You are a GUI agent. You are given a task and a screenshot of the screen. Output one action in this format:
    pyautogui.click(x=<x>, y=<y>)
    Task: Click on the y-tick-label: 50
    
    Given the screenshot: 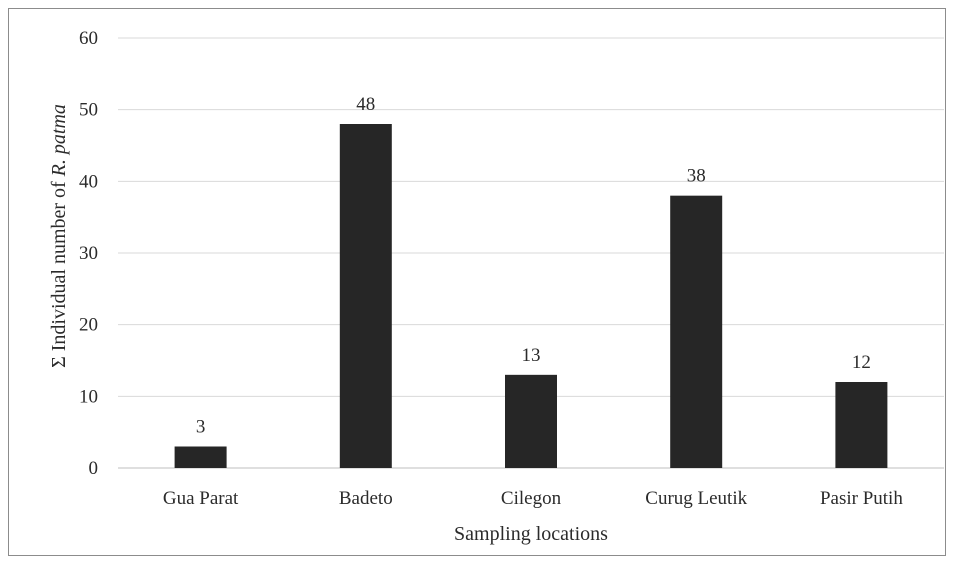 What is the action you would take?
    pyautogui.click(x=88, y=110)
    